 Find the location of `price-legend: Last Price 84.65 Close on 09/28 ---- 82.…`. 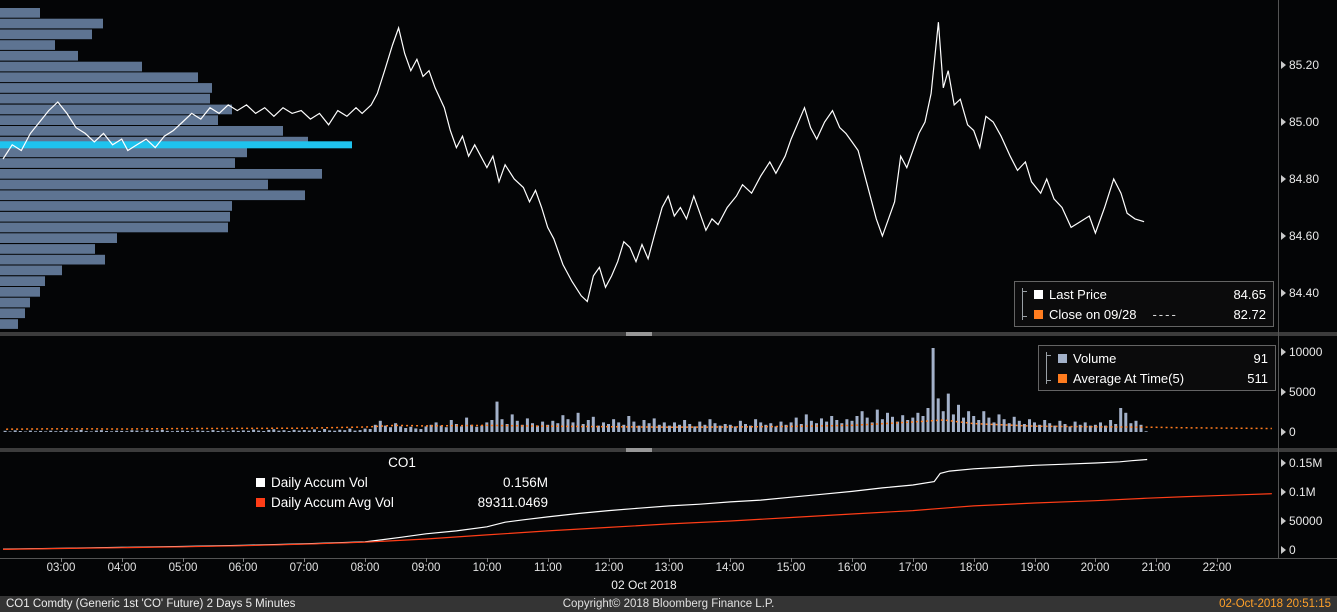

price-legend: Last Price 84.65 Close on 09/28 ---- 82.… is located at coordinates (1144, 304).